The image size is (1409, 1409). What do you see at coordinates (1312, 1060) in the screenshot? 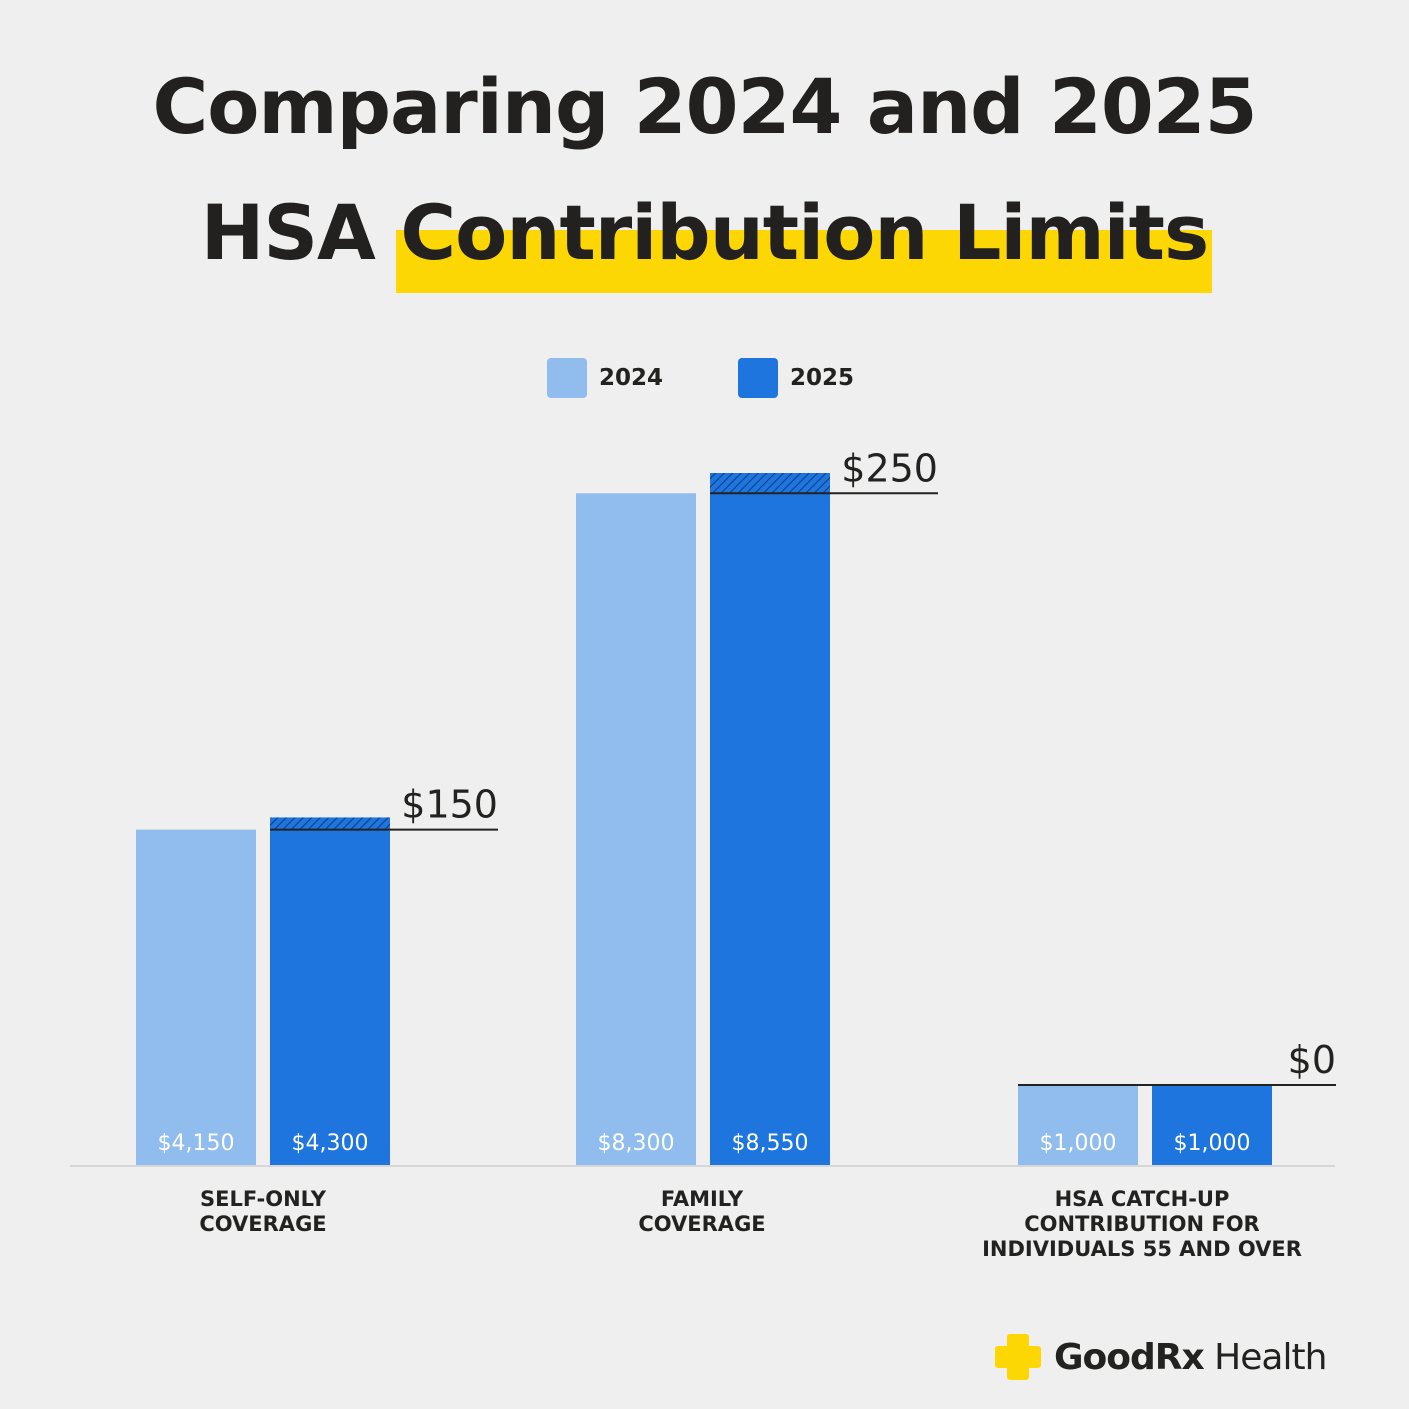
I see `difference-label-3: $0` at bounding box center [1312, 1060].